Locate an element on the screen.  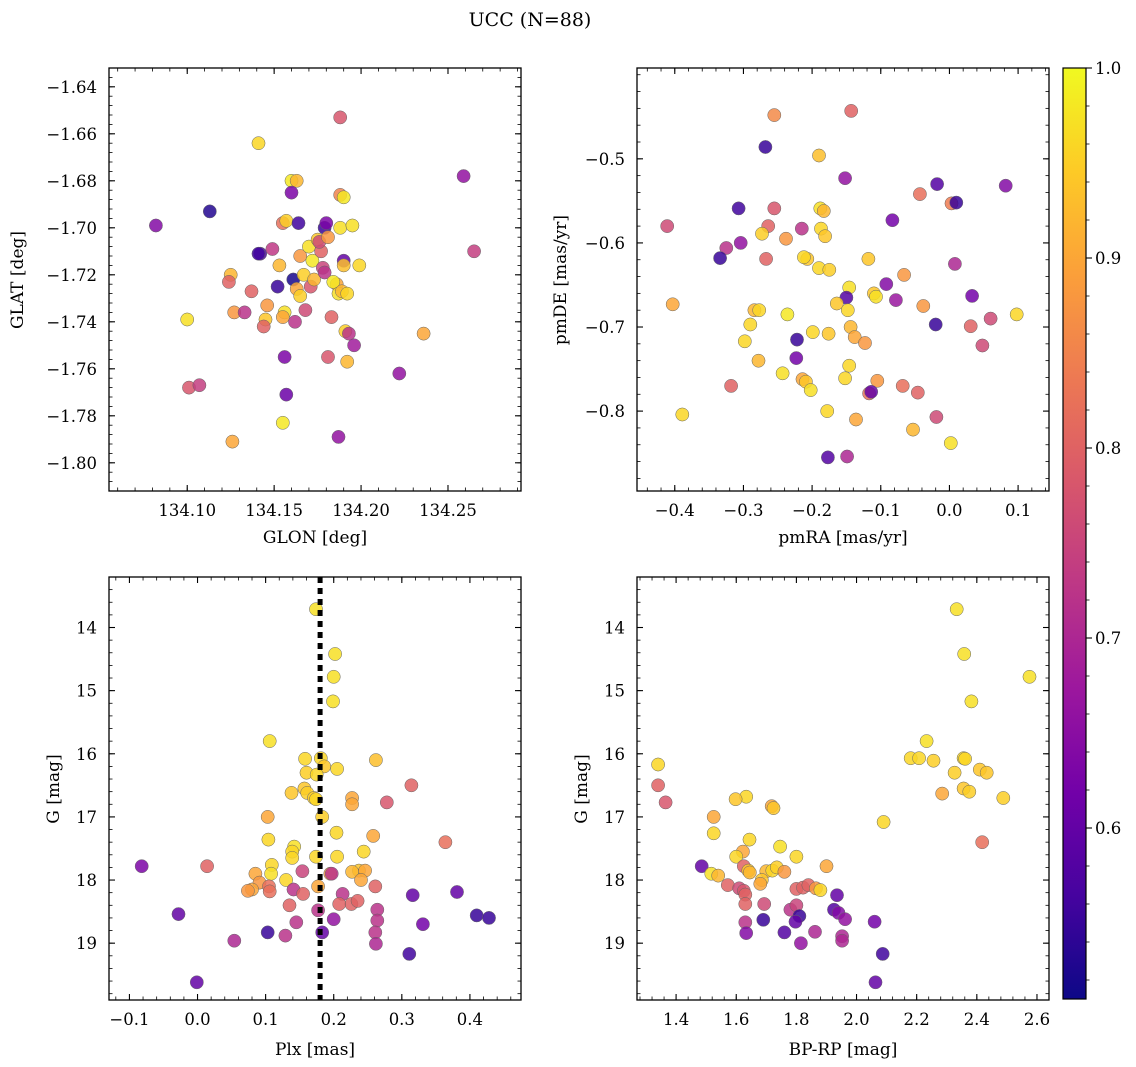
y-tick-label: −1.74 is located at coordinates (71, 322).